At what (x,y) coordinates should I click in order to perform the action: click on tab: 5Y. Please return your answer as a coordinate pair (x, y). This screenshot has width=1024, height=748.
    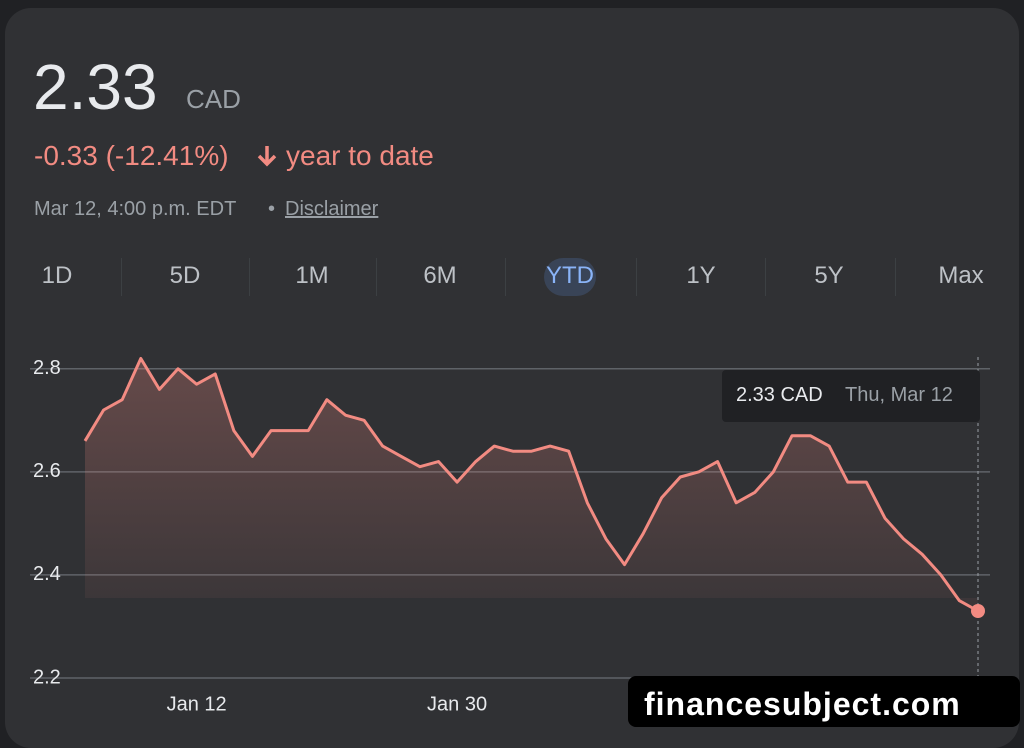
    Looking at the image, I should click on (829, 275).